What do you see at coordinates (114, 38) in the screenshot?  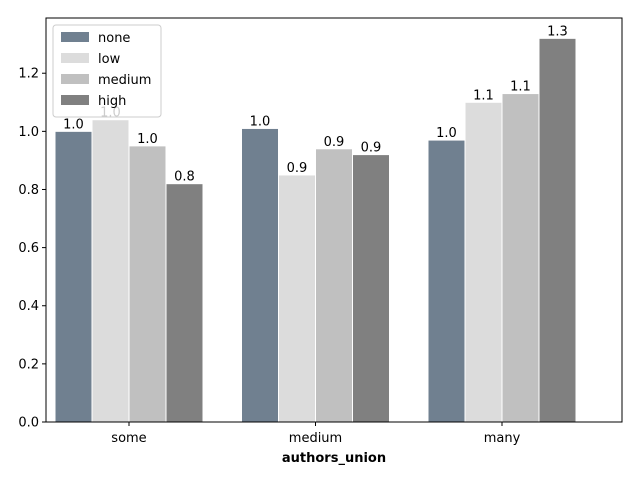 I see `legend-label-none: none` at bounding box center [114, 38].